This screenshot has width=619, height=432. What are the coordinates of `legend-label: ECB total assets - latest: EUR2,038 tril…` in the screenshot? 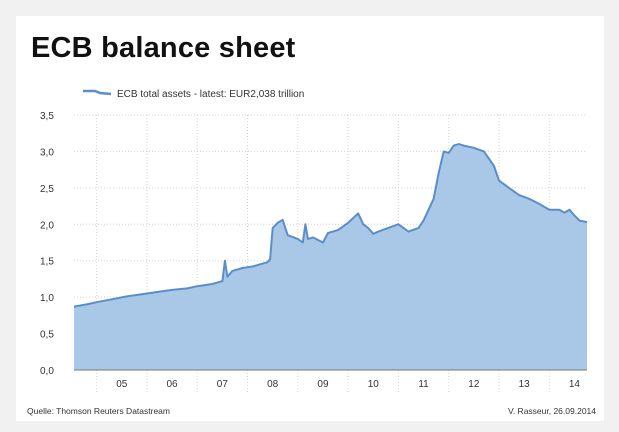 It's located at (210, 94).